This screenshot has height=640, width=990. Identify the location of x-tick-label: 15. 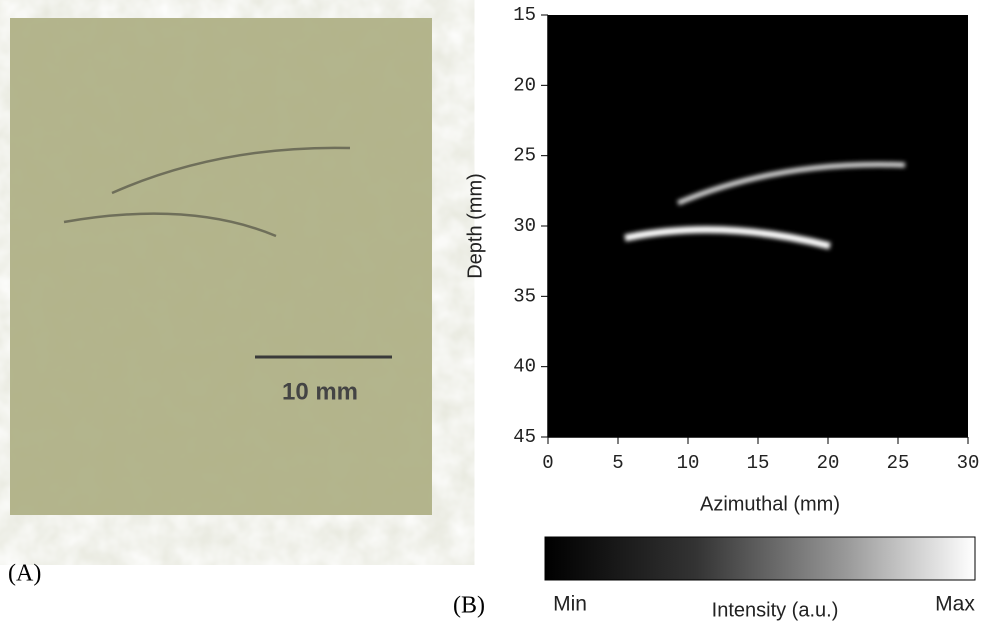
(758, 463).